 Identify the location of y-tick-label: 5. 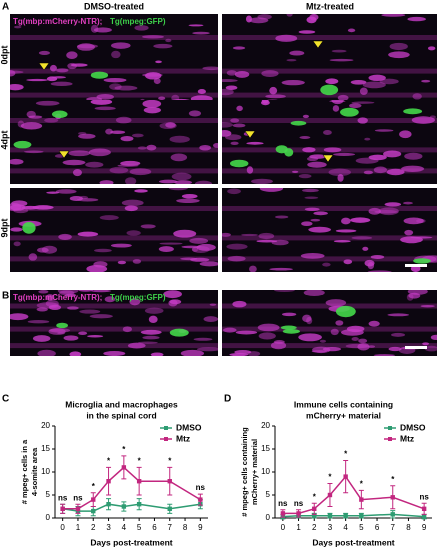
(48, 494).